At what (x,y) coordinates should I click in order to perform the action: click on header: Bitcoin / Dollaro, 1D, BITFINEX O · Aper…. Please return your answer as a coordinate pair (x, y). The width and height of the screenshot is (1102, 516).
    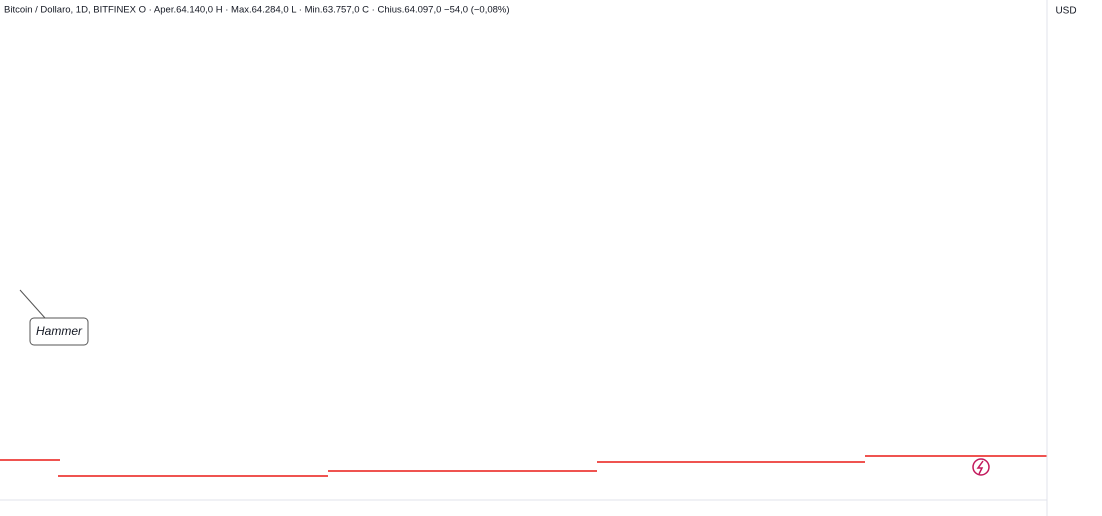
    Looking at the image, I should click on (257, 10).